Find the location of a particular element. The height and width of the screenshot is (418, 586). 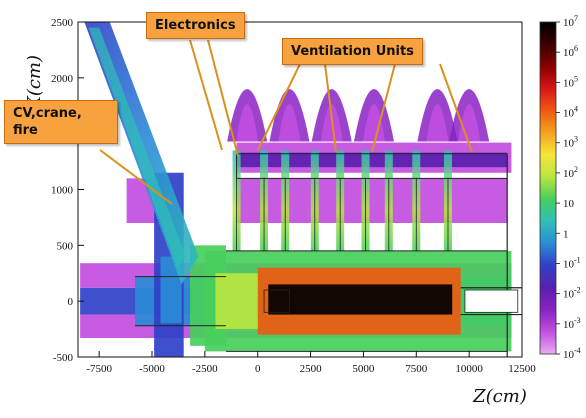

beam-exit-window is located at coordinates (491, 301).